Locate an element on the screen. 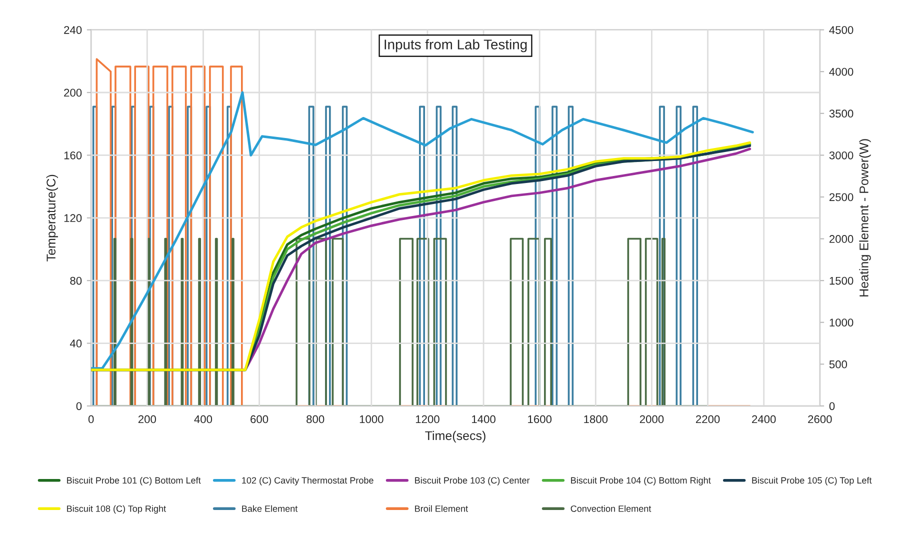  x-tick-label: 0 is located at coordinates (91, 419).